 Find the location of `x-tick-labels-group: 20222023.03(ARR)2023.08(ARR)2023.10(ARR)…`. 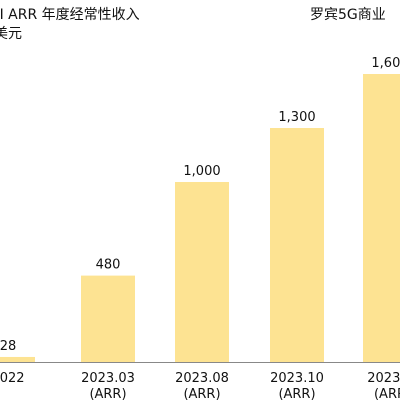

x-tick-labels-group: 20222023.03(ARR)2023.08(ARR)2023.10(ARR)… is located at coordinates (200, 385).